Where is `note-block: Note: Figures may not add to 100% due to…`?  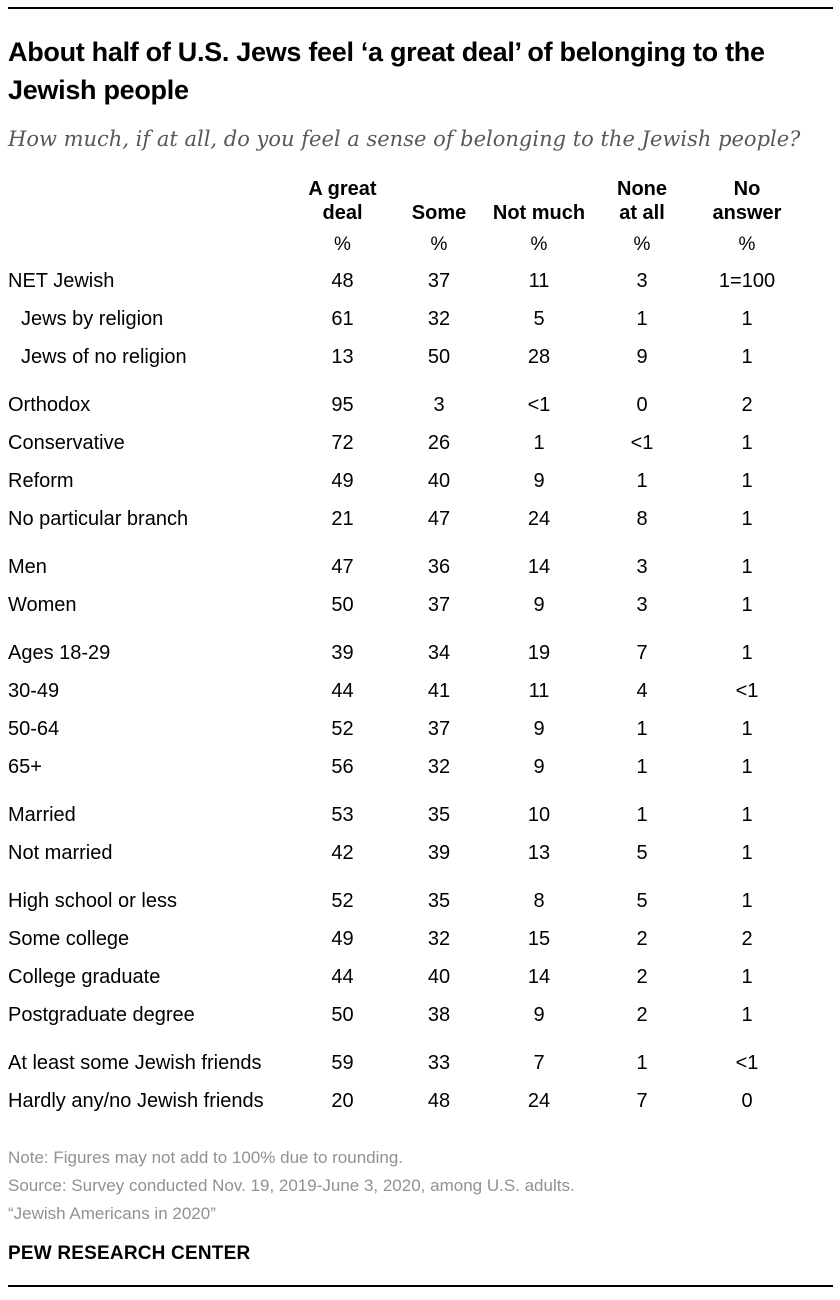 note-block: Note: Figures may not add to 100% due to… is located at coordinates (420, 1186).